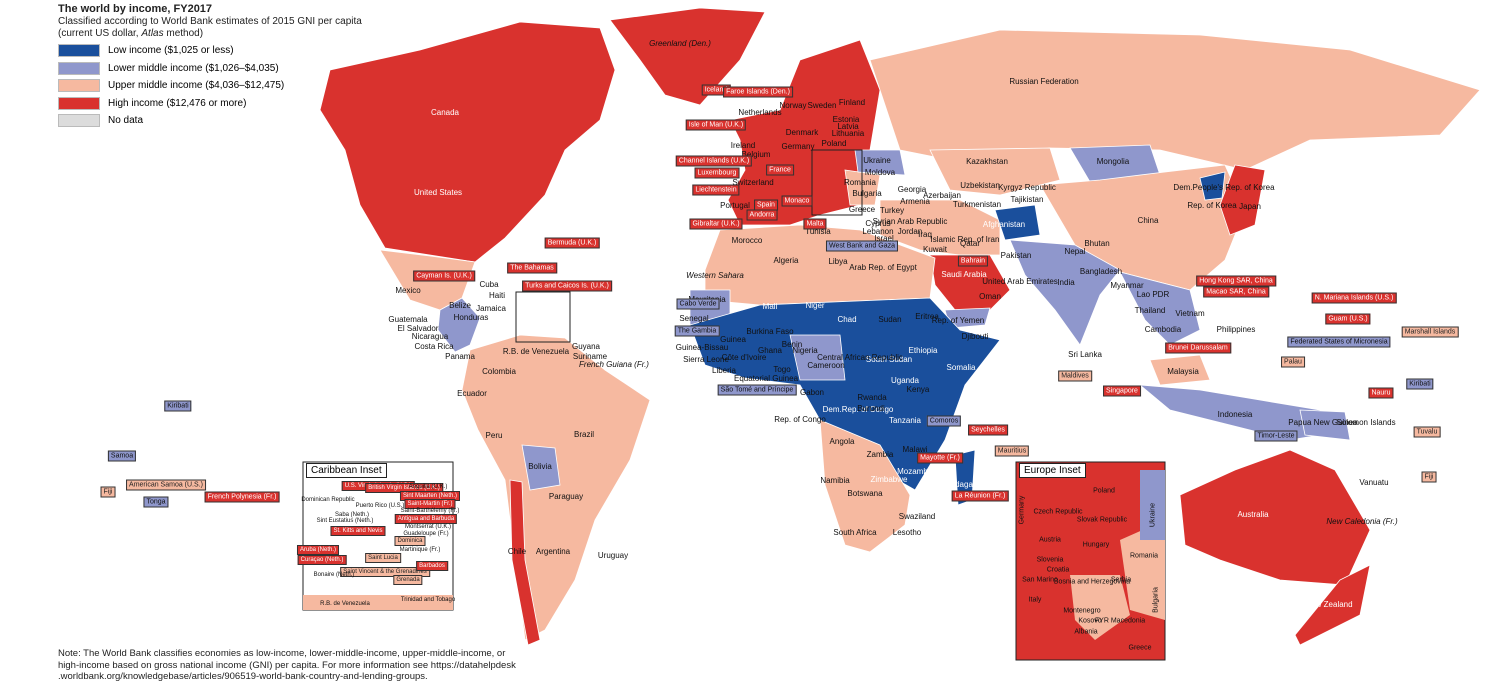  What do you see at coordinates (1163, 329) in the screenshot?
I see `country-label: Cambodia` at bounding box center [1163, 329].